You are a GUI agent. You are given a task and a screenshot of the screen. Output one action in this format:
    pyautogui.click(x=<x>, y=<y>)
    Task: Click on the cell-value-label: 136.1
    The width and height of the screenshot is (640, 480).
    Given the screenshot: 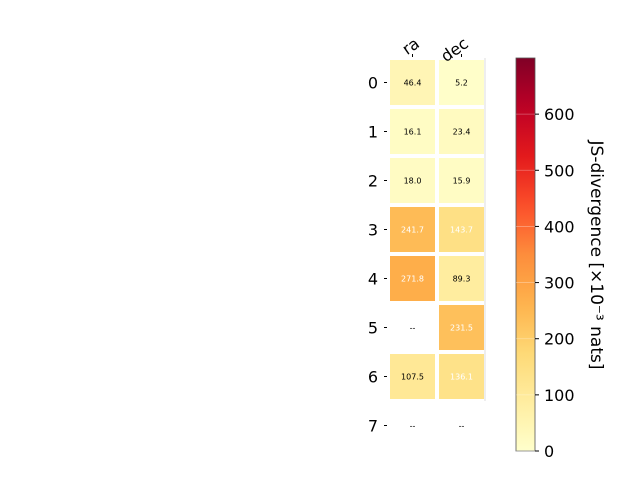 What is the action you would take?
    pyautogui.click(x=461, y=377)
    